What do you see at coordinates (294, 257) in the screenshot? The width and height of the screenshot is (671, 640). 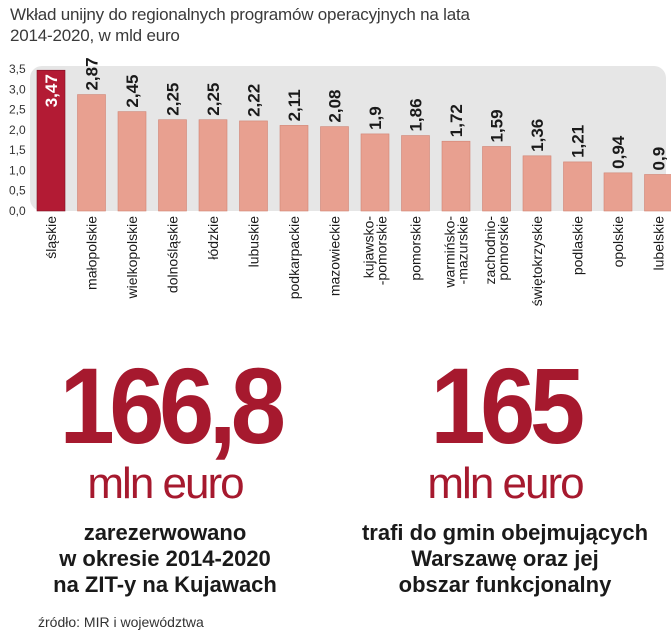 I see `category-label: podkarpackie` at bounding box center [294, 257].